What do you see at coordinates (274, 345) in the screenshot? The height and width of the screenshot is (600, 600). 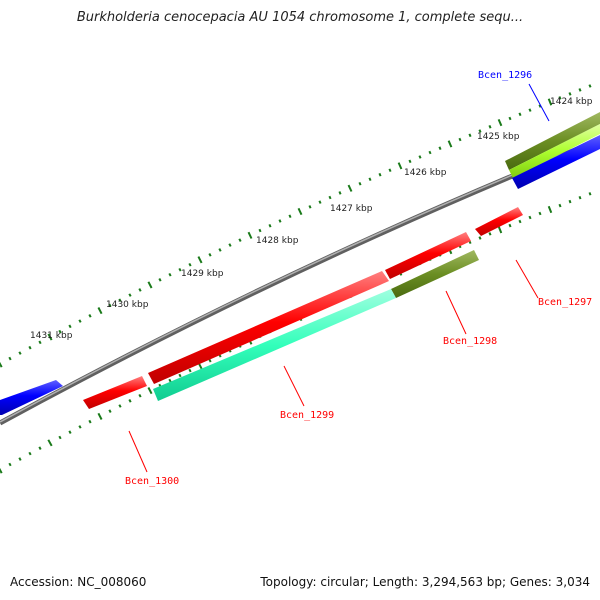 I see `gene-aqua-inner` at bounding box center [274, 345].